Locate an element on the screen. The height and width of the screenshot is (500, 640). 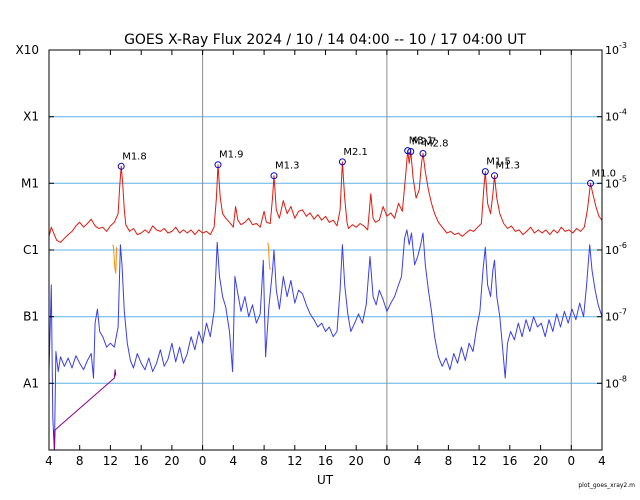
flux-tick-label: 10⁻⁵ is located at coordinates (616, 182).